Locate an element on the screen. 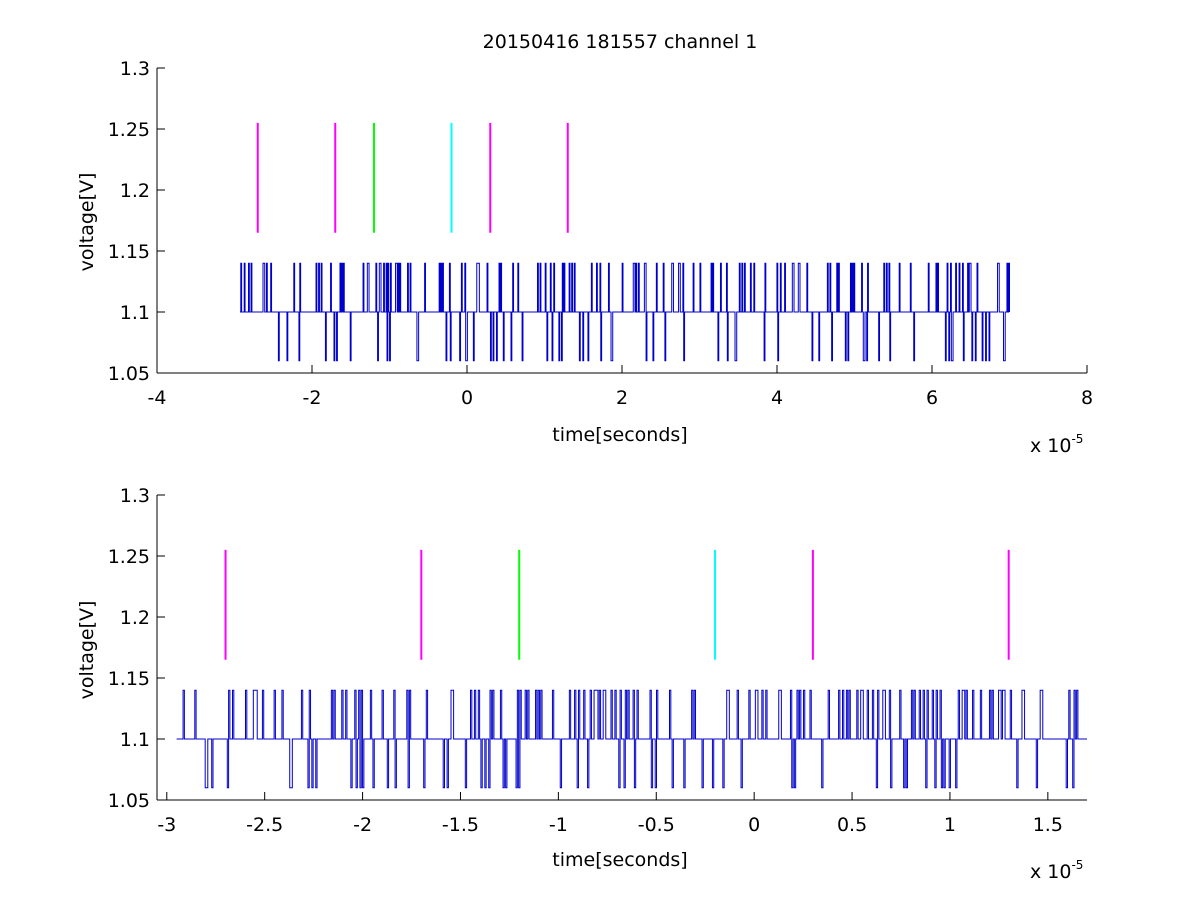  bottom-plot-series is located at coordinates (631, 739).